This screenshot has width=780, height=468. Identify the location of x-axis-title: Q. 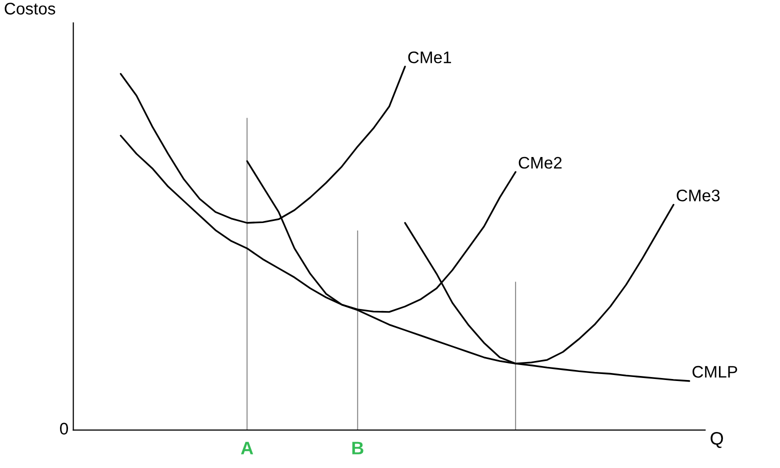
(716, 440).